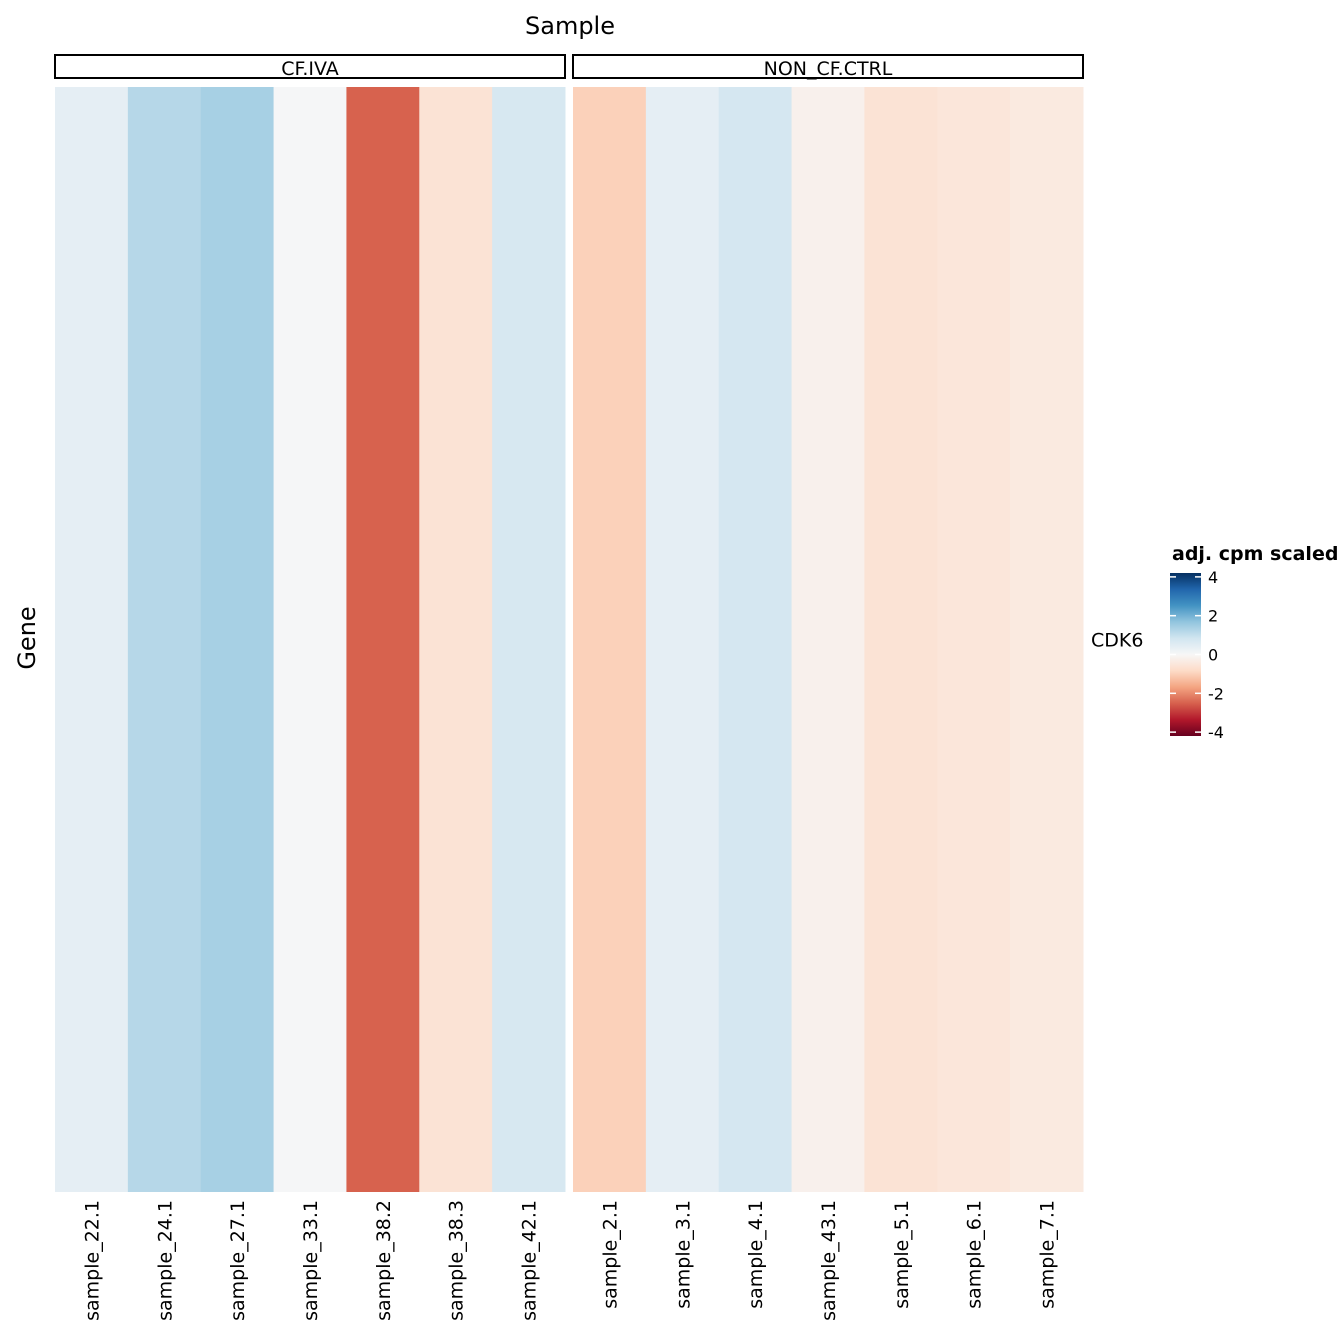 The height and width of the screenshot is (1344, 1344). What do you see at coordinates (1213, 655) in the screenshot?
I see `colorbar-label: 0` at bounding box center [1213, 655].